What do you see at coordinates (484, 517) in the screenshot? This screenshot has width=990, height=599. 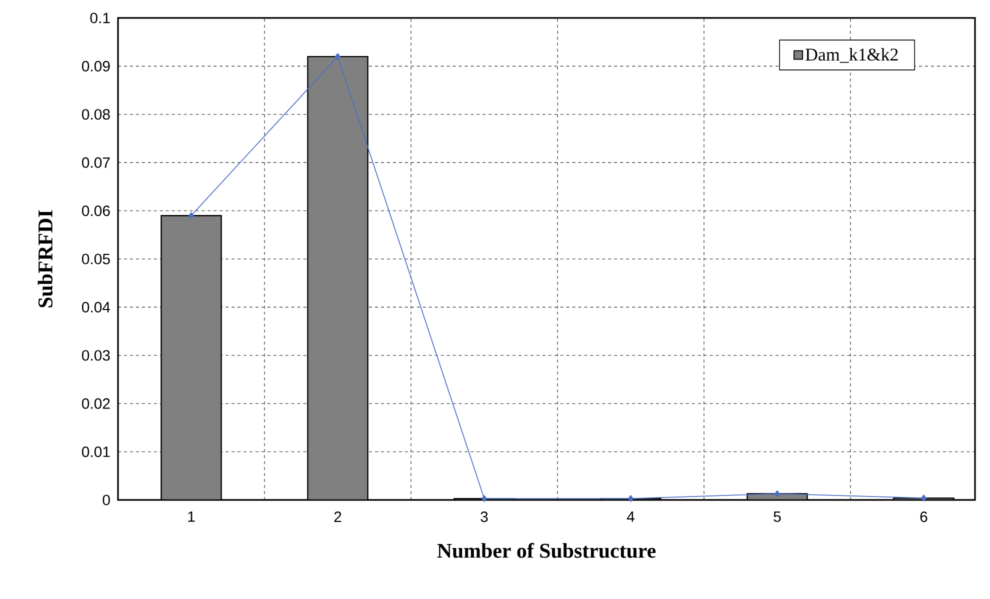 I see `x-tick-label: 3` at bounding box center [484, 517].